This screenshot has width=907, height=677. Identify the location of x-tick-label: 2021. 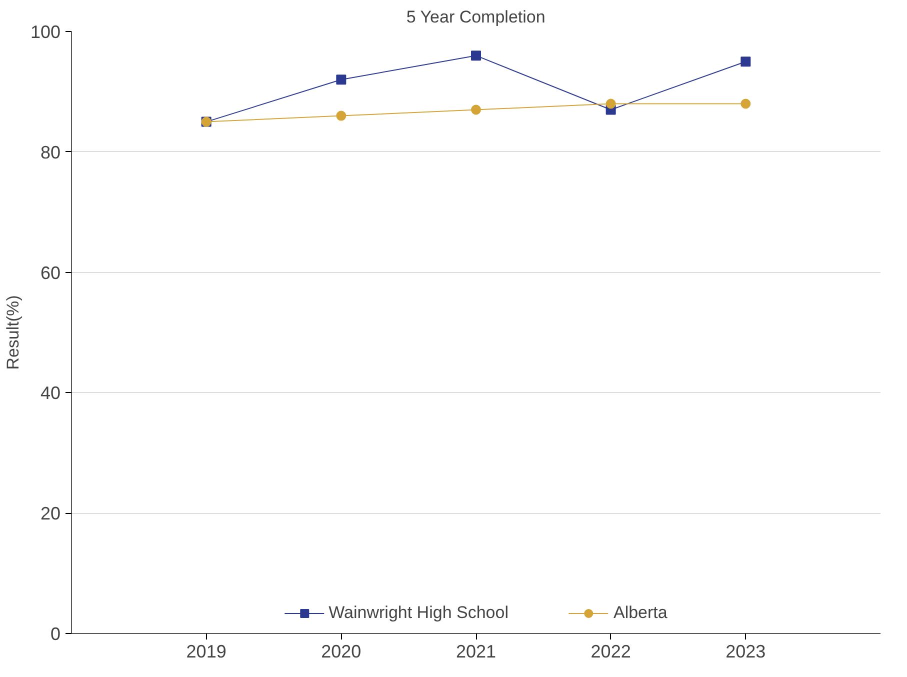
(476, 652).